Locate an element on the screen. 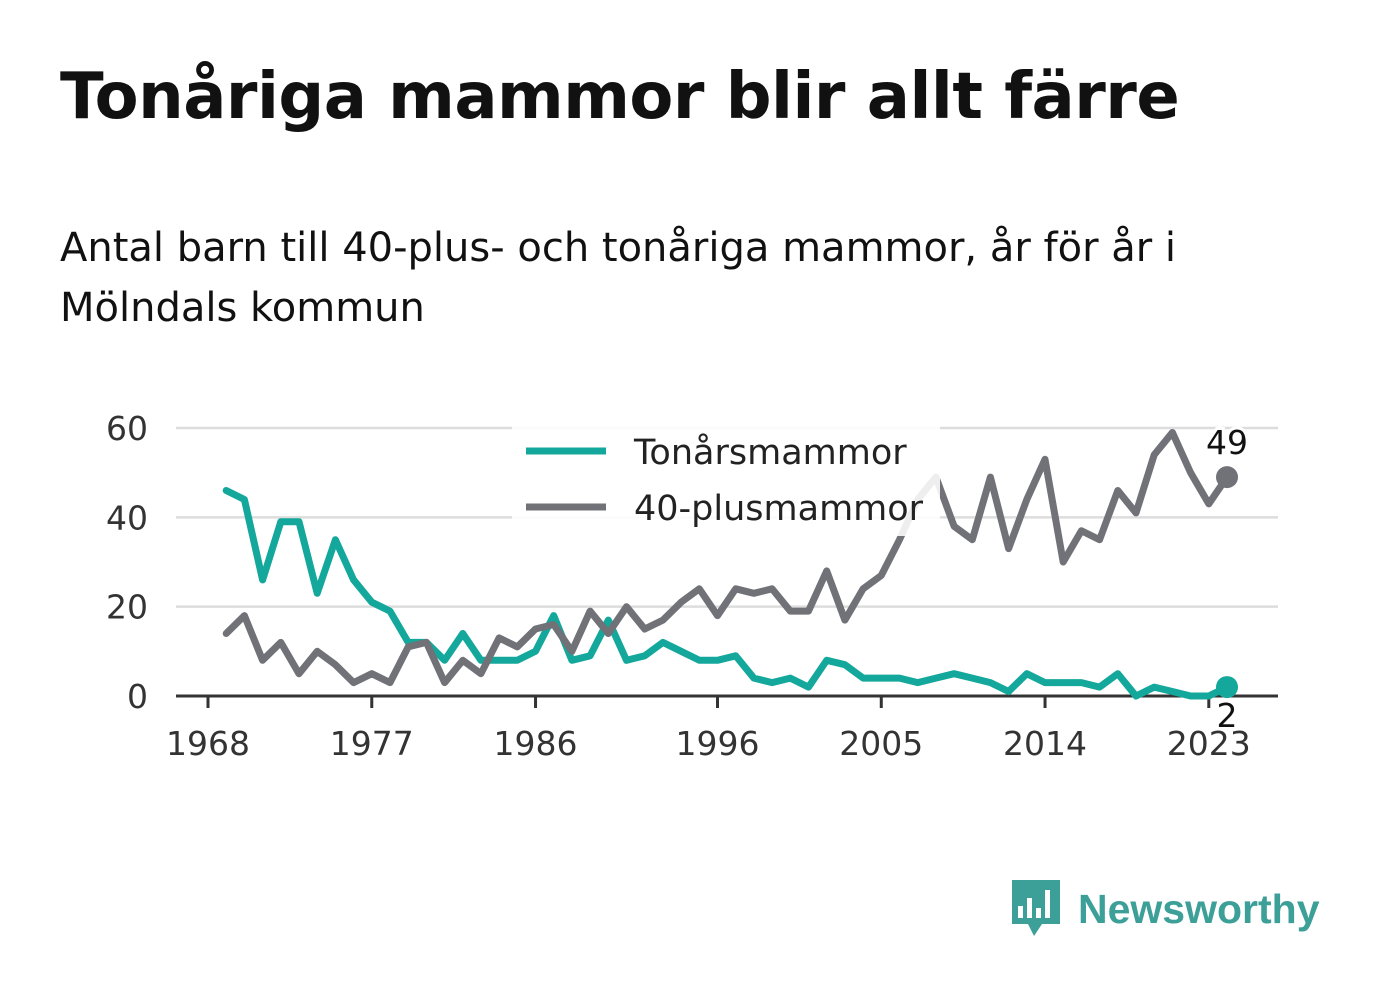 The height and width of the screenshot is (999, 1382). end-value-label: 49 is located at coordinates (1227, 442).